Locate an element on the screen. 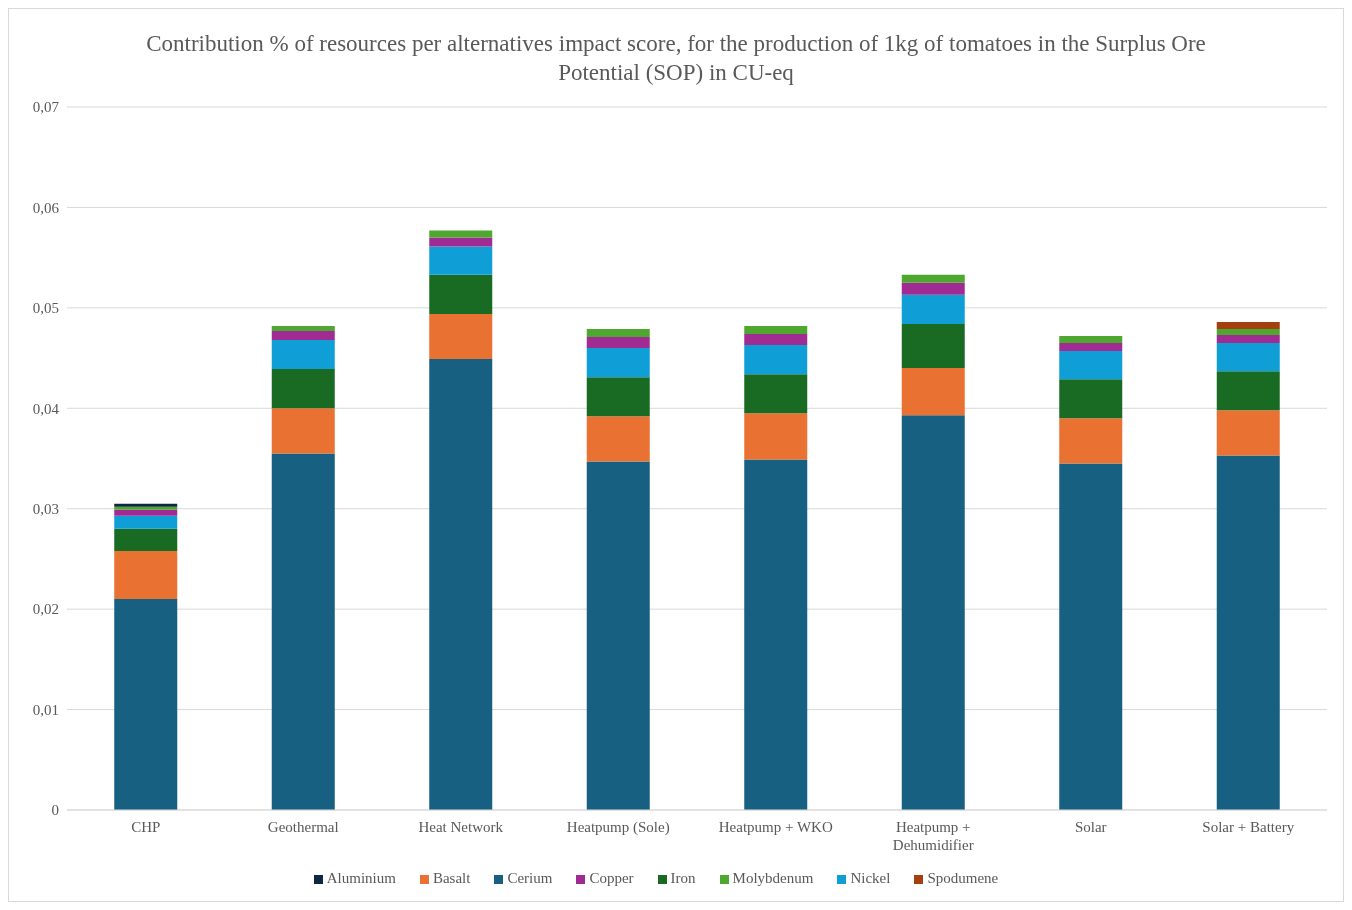 The image size is (1352, 910). legend-label: Molybdenum is located at coordinates (773, 878).